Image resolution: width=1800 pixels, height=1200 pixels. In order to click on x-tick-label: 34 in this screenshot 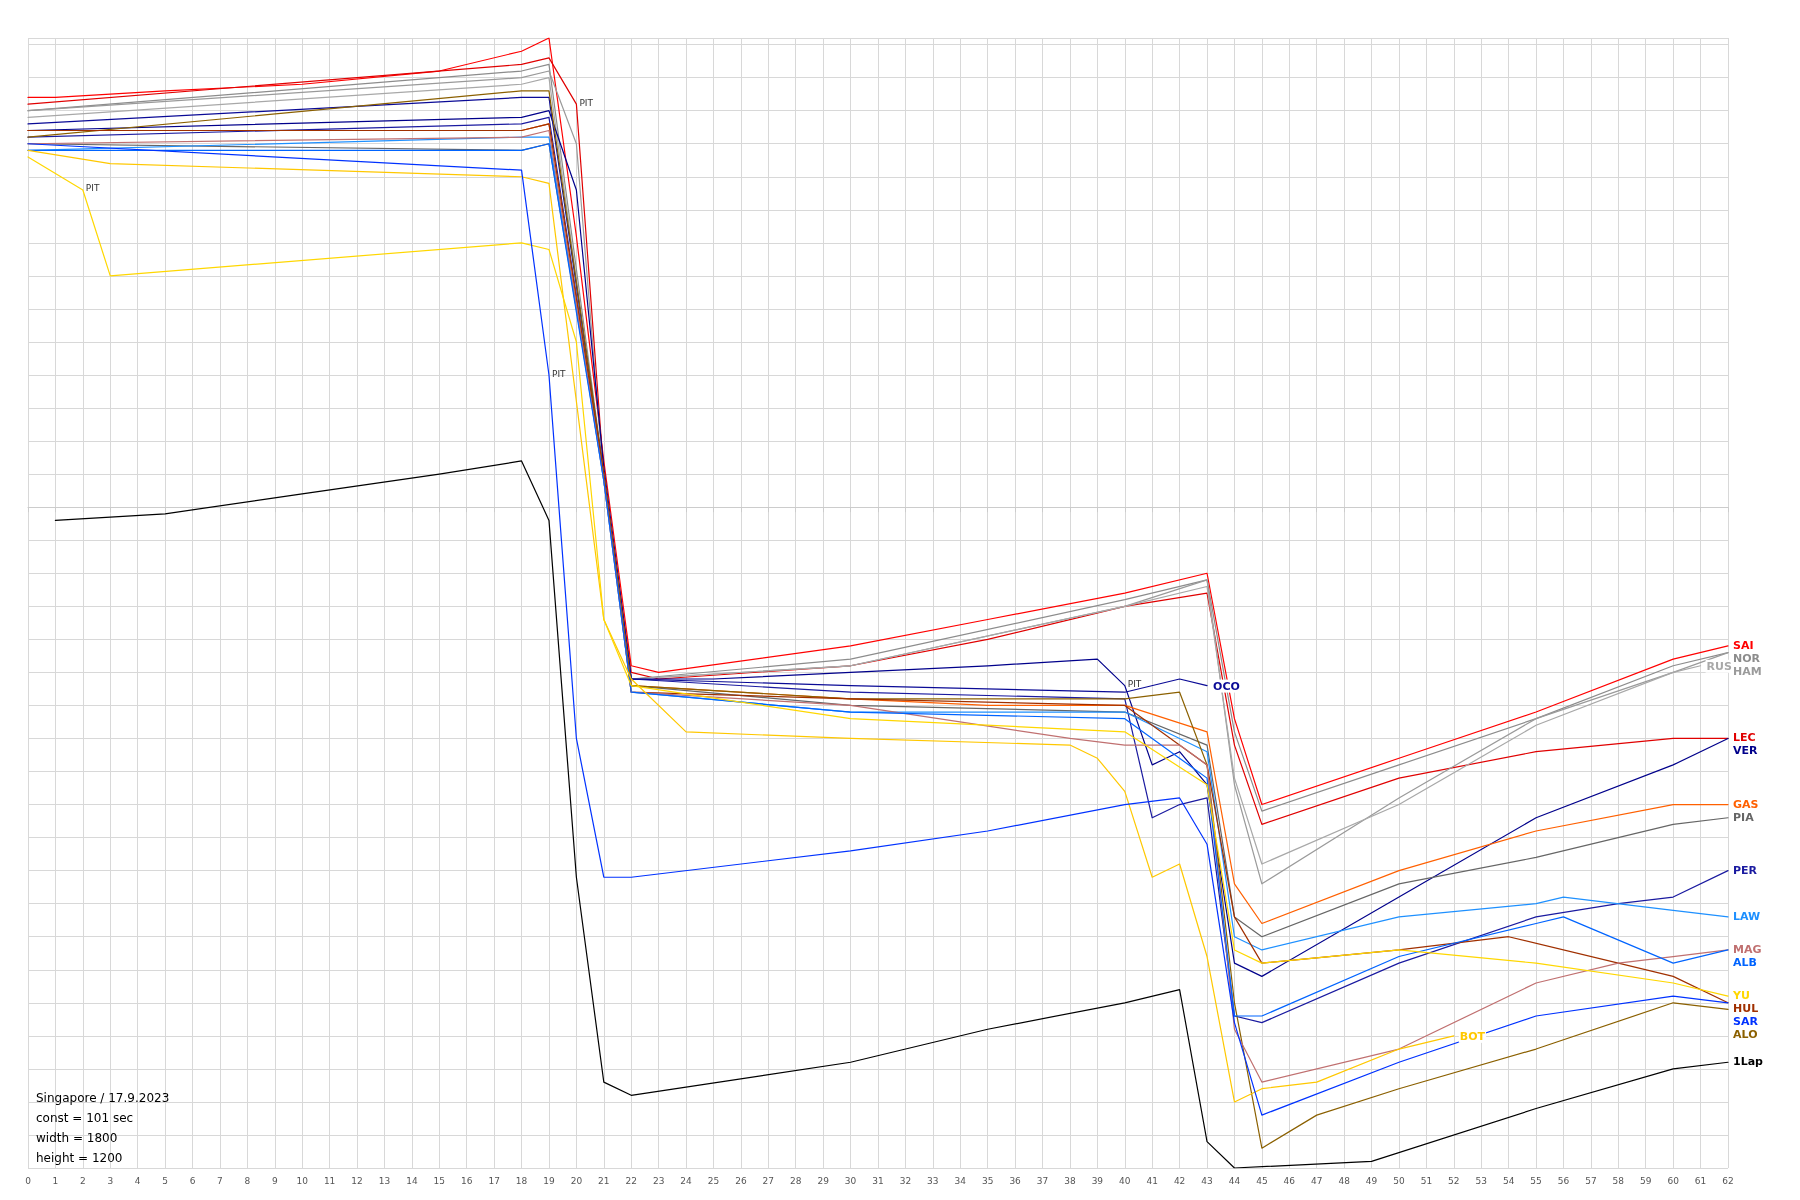, I will do `click(960, 1180)`.